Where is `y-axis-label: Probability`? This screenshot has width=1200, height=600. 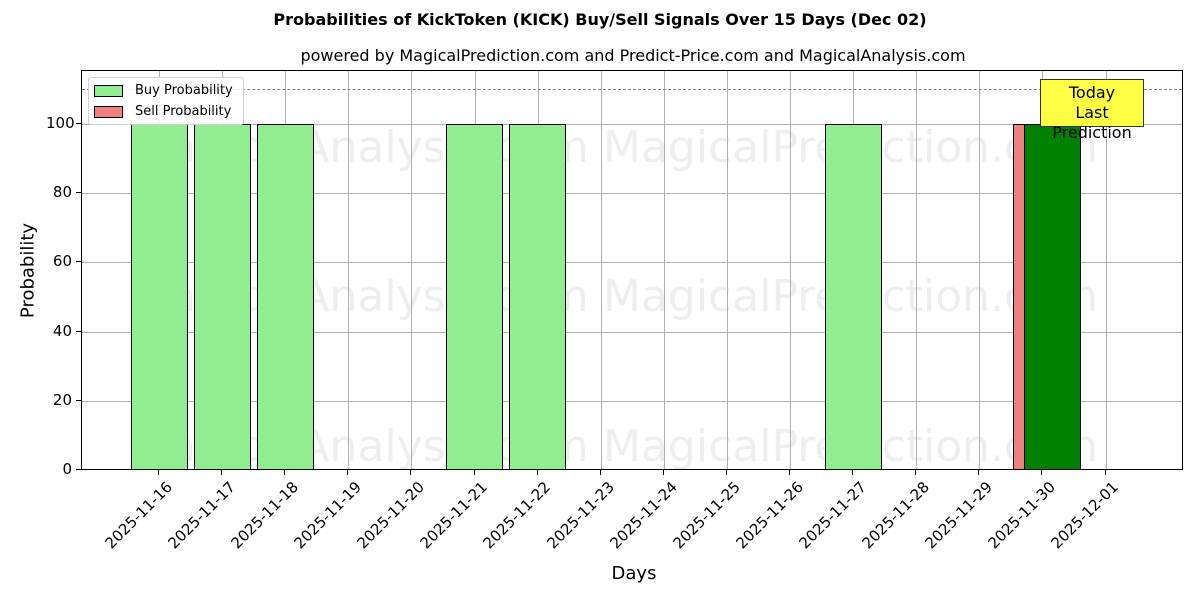
y-axis-label: Probability is located at coordinates (28, 270).